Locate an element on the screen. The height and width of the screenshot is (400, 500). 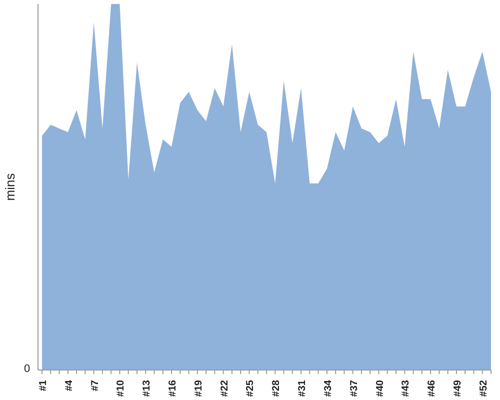
x-tick-label: #4 is located at coordinates (69, 386).